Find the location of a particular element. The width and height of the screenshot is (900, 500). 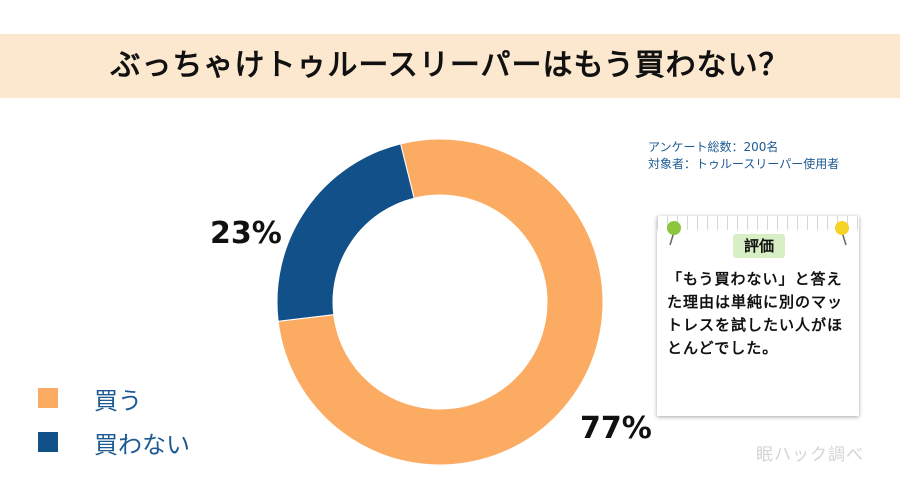

legend-swatch-not-buy is located at coordinates (48, 442).